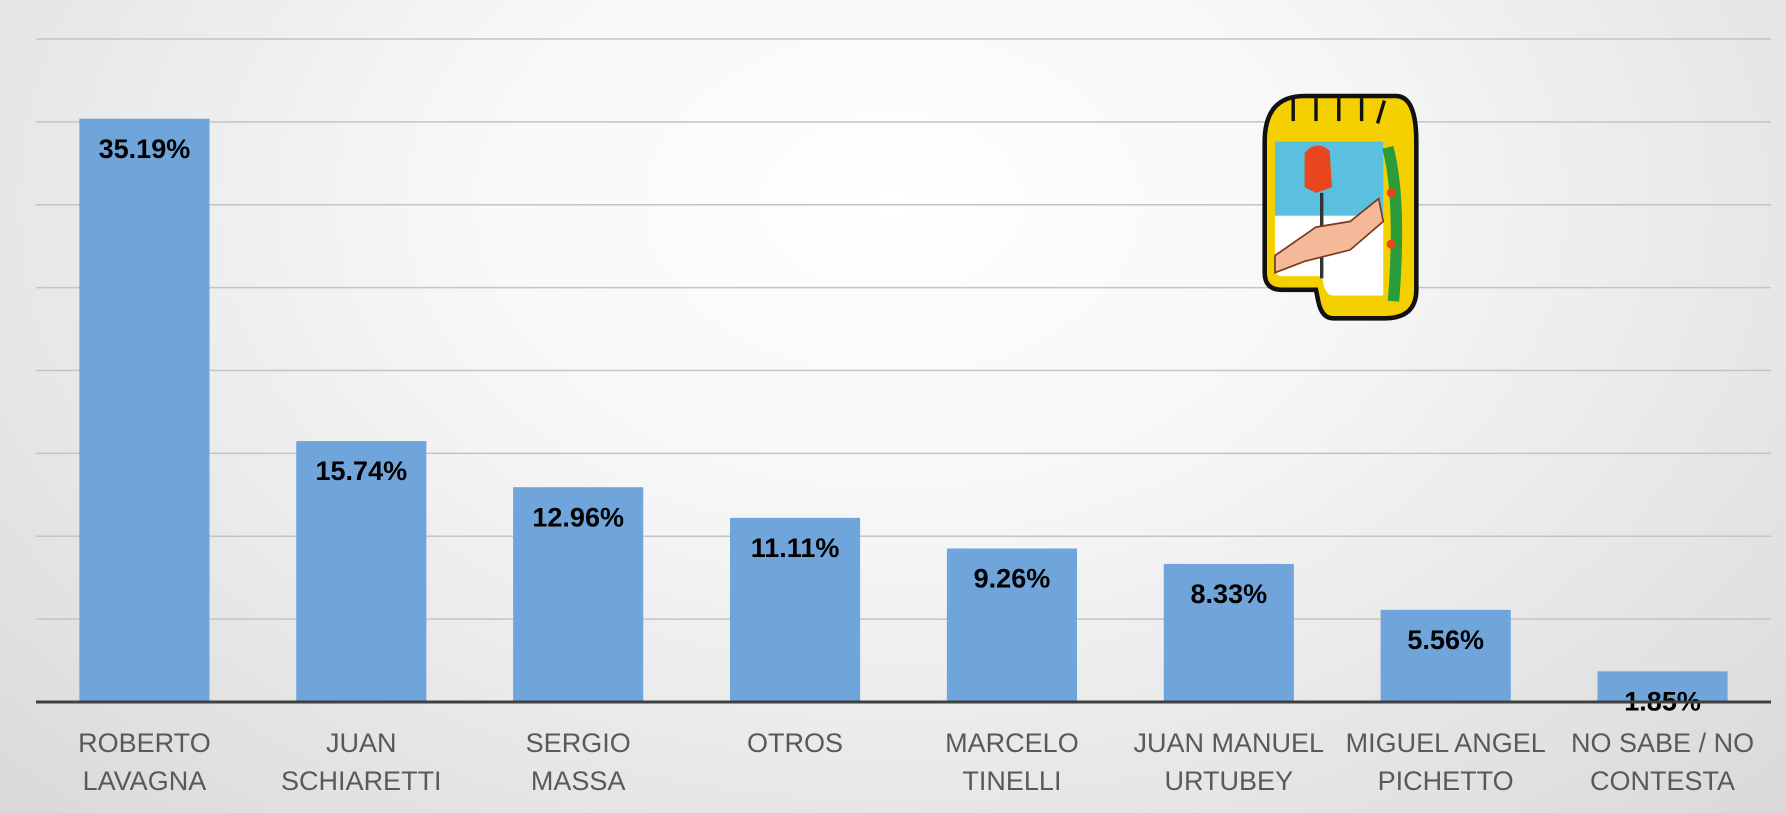 This screenshot has width=1786, height=813. What do you see at coordinates (1229, 594) in the screenshot?
I see `value-label: 8.33%` at bounding box center [1229, 594].